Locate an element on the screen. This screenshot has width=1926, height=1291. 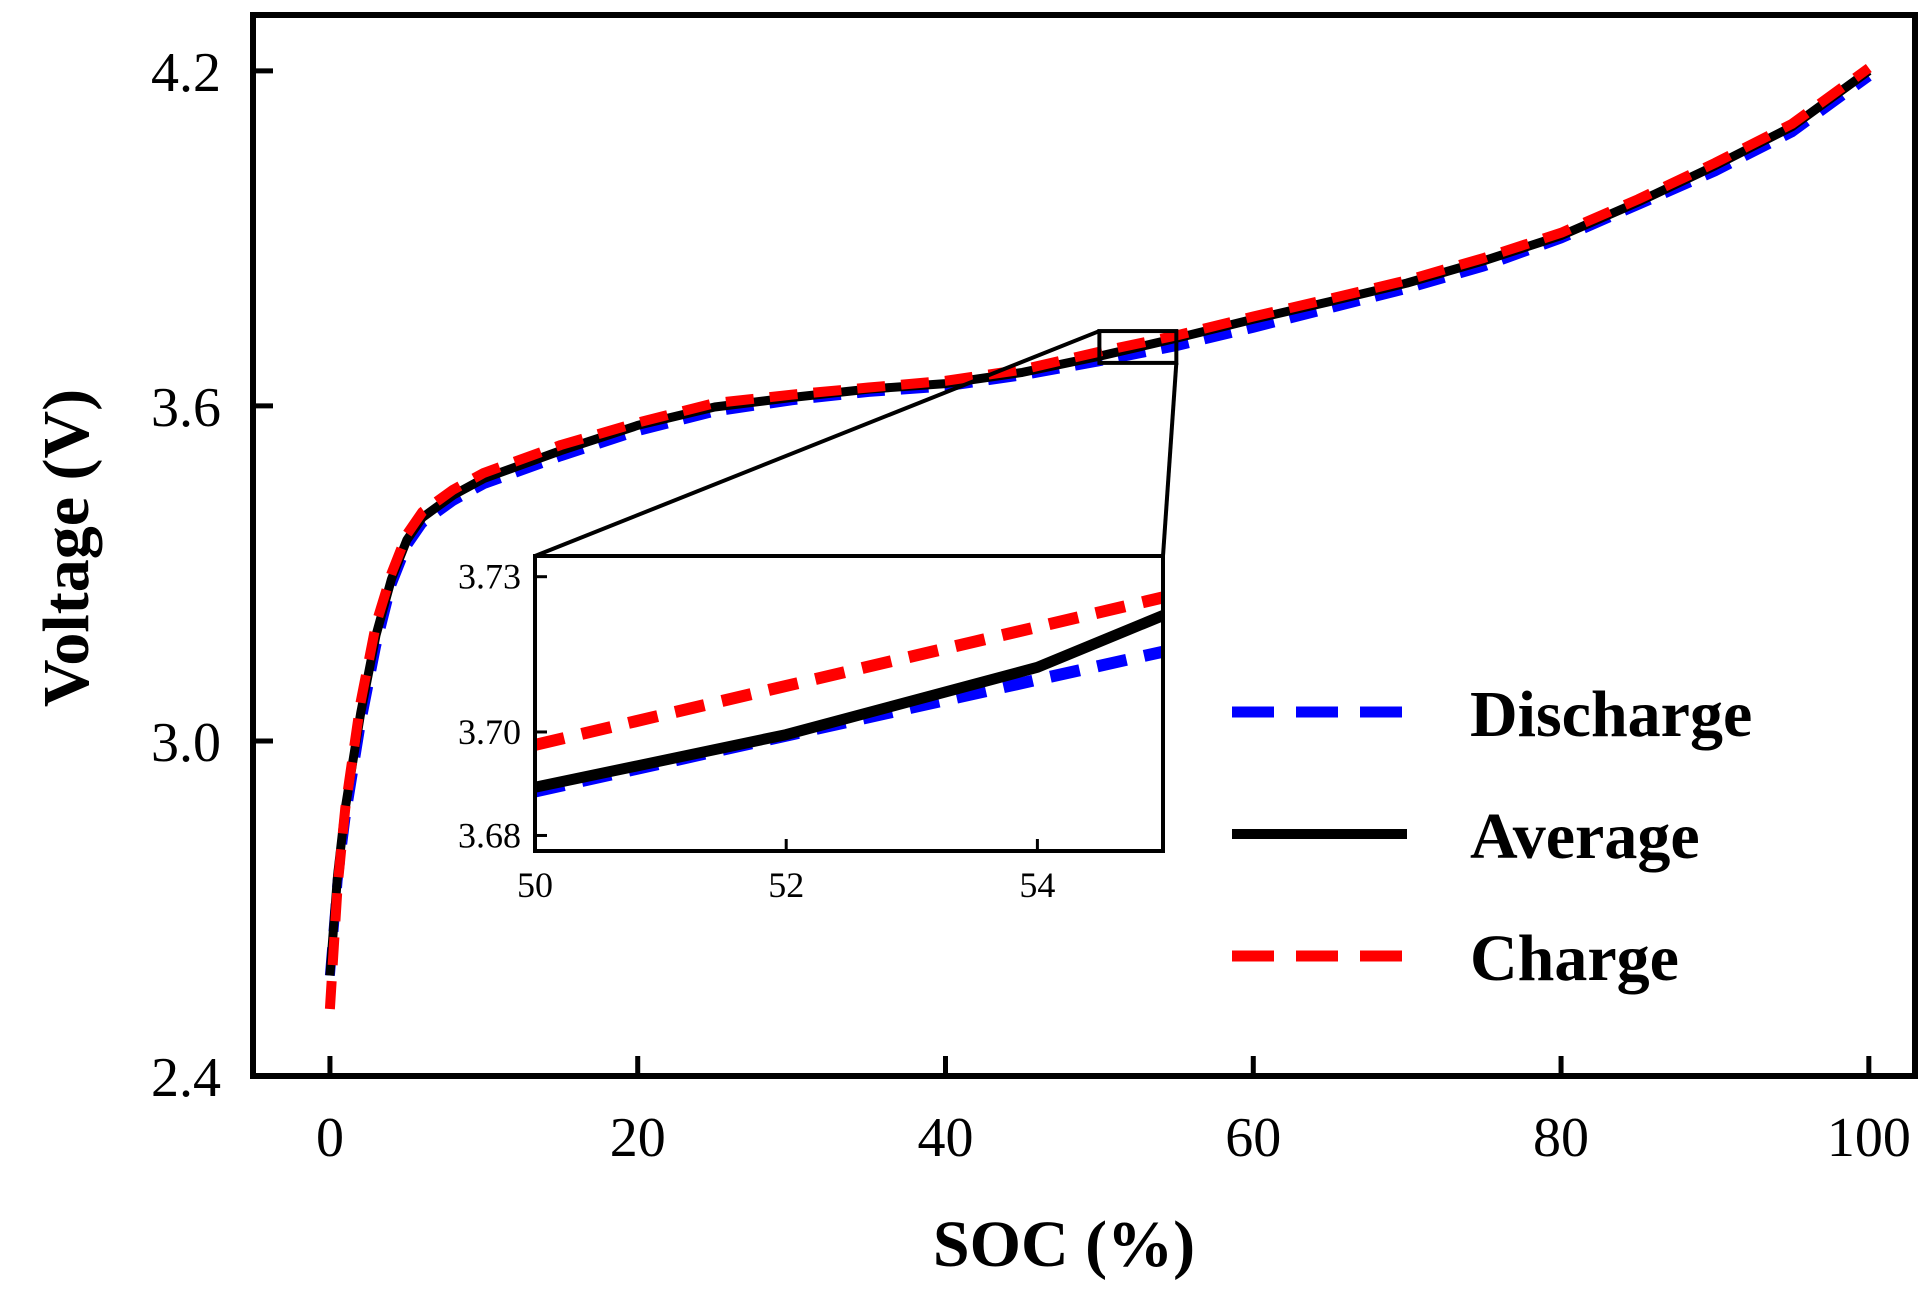
y-tick-label: 2.4 is located at coordinates (186, 1078).